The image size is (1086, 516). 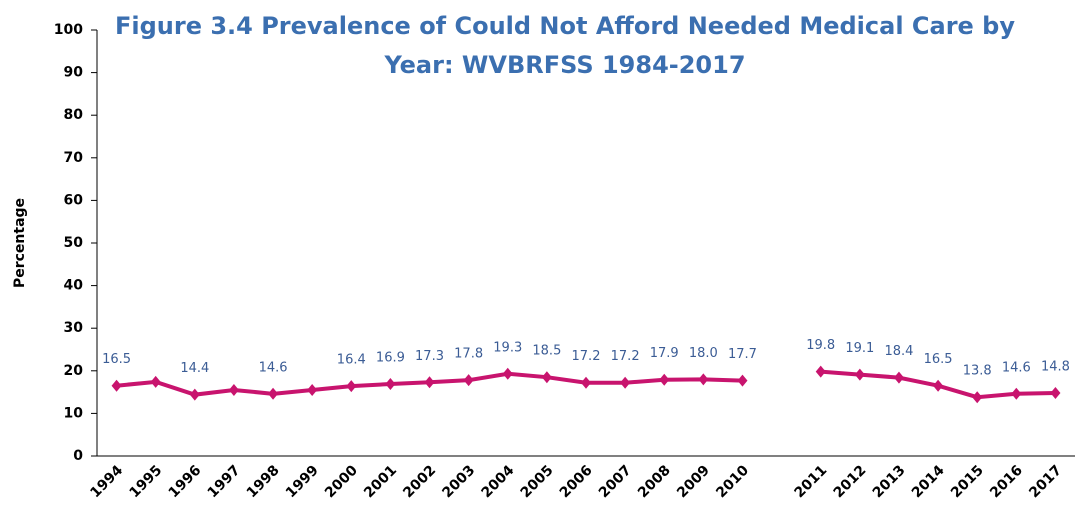 What do you see at coordinates (537, 481) in the screenshot?
I see `x-tick-label: 2005` at bounding box center [537, 481].